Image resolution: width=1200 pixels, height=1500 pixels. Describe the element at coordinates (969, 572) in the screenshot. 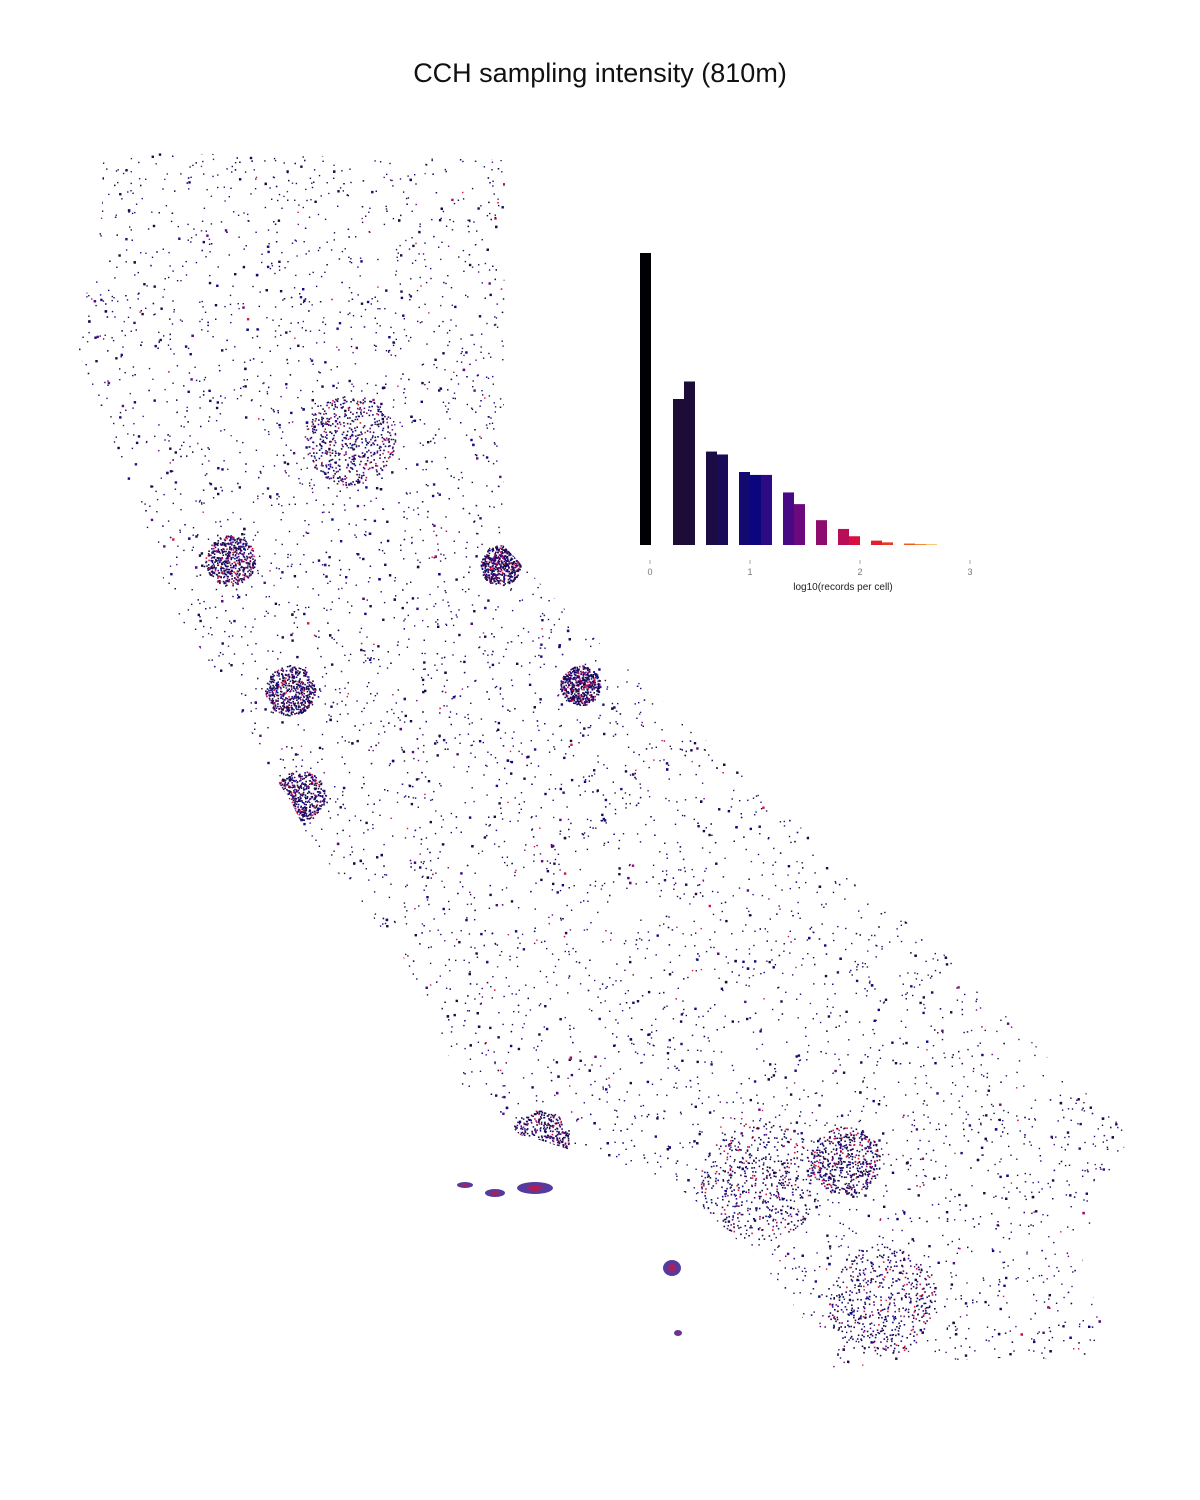

I see `histogram-tick-label: 3` at that location.